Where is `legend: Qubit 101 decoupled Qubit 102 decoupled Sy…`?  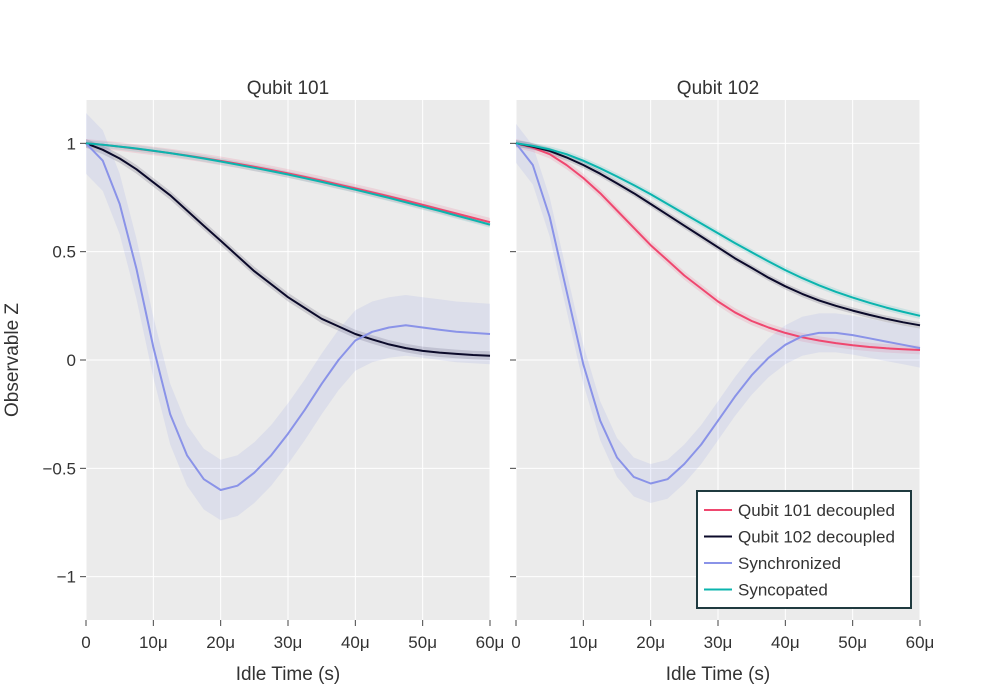
legend: Qubit 101 decoupled Qubit 102 decoupled Sy… is located at coordinates (804, 549).